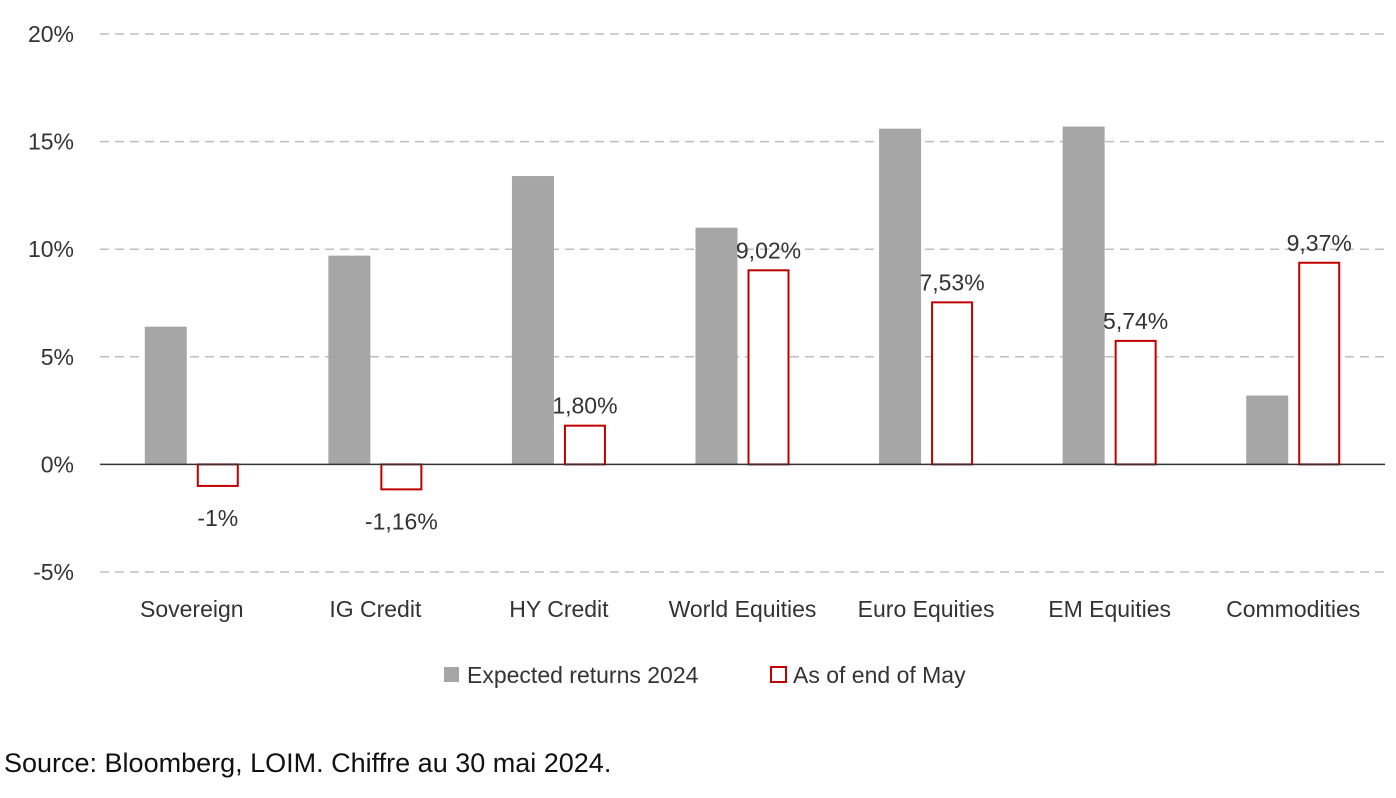  Describe the element at coordinates (53, 572) in the screenshot. I see `y-tick-label: -5%` at that location.